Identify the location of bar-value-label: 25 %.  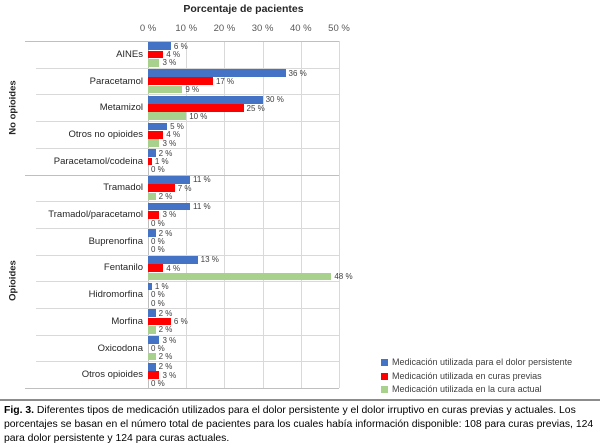
(255, 108).